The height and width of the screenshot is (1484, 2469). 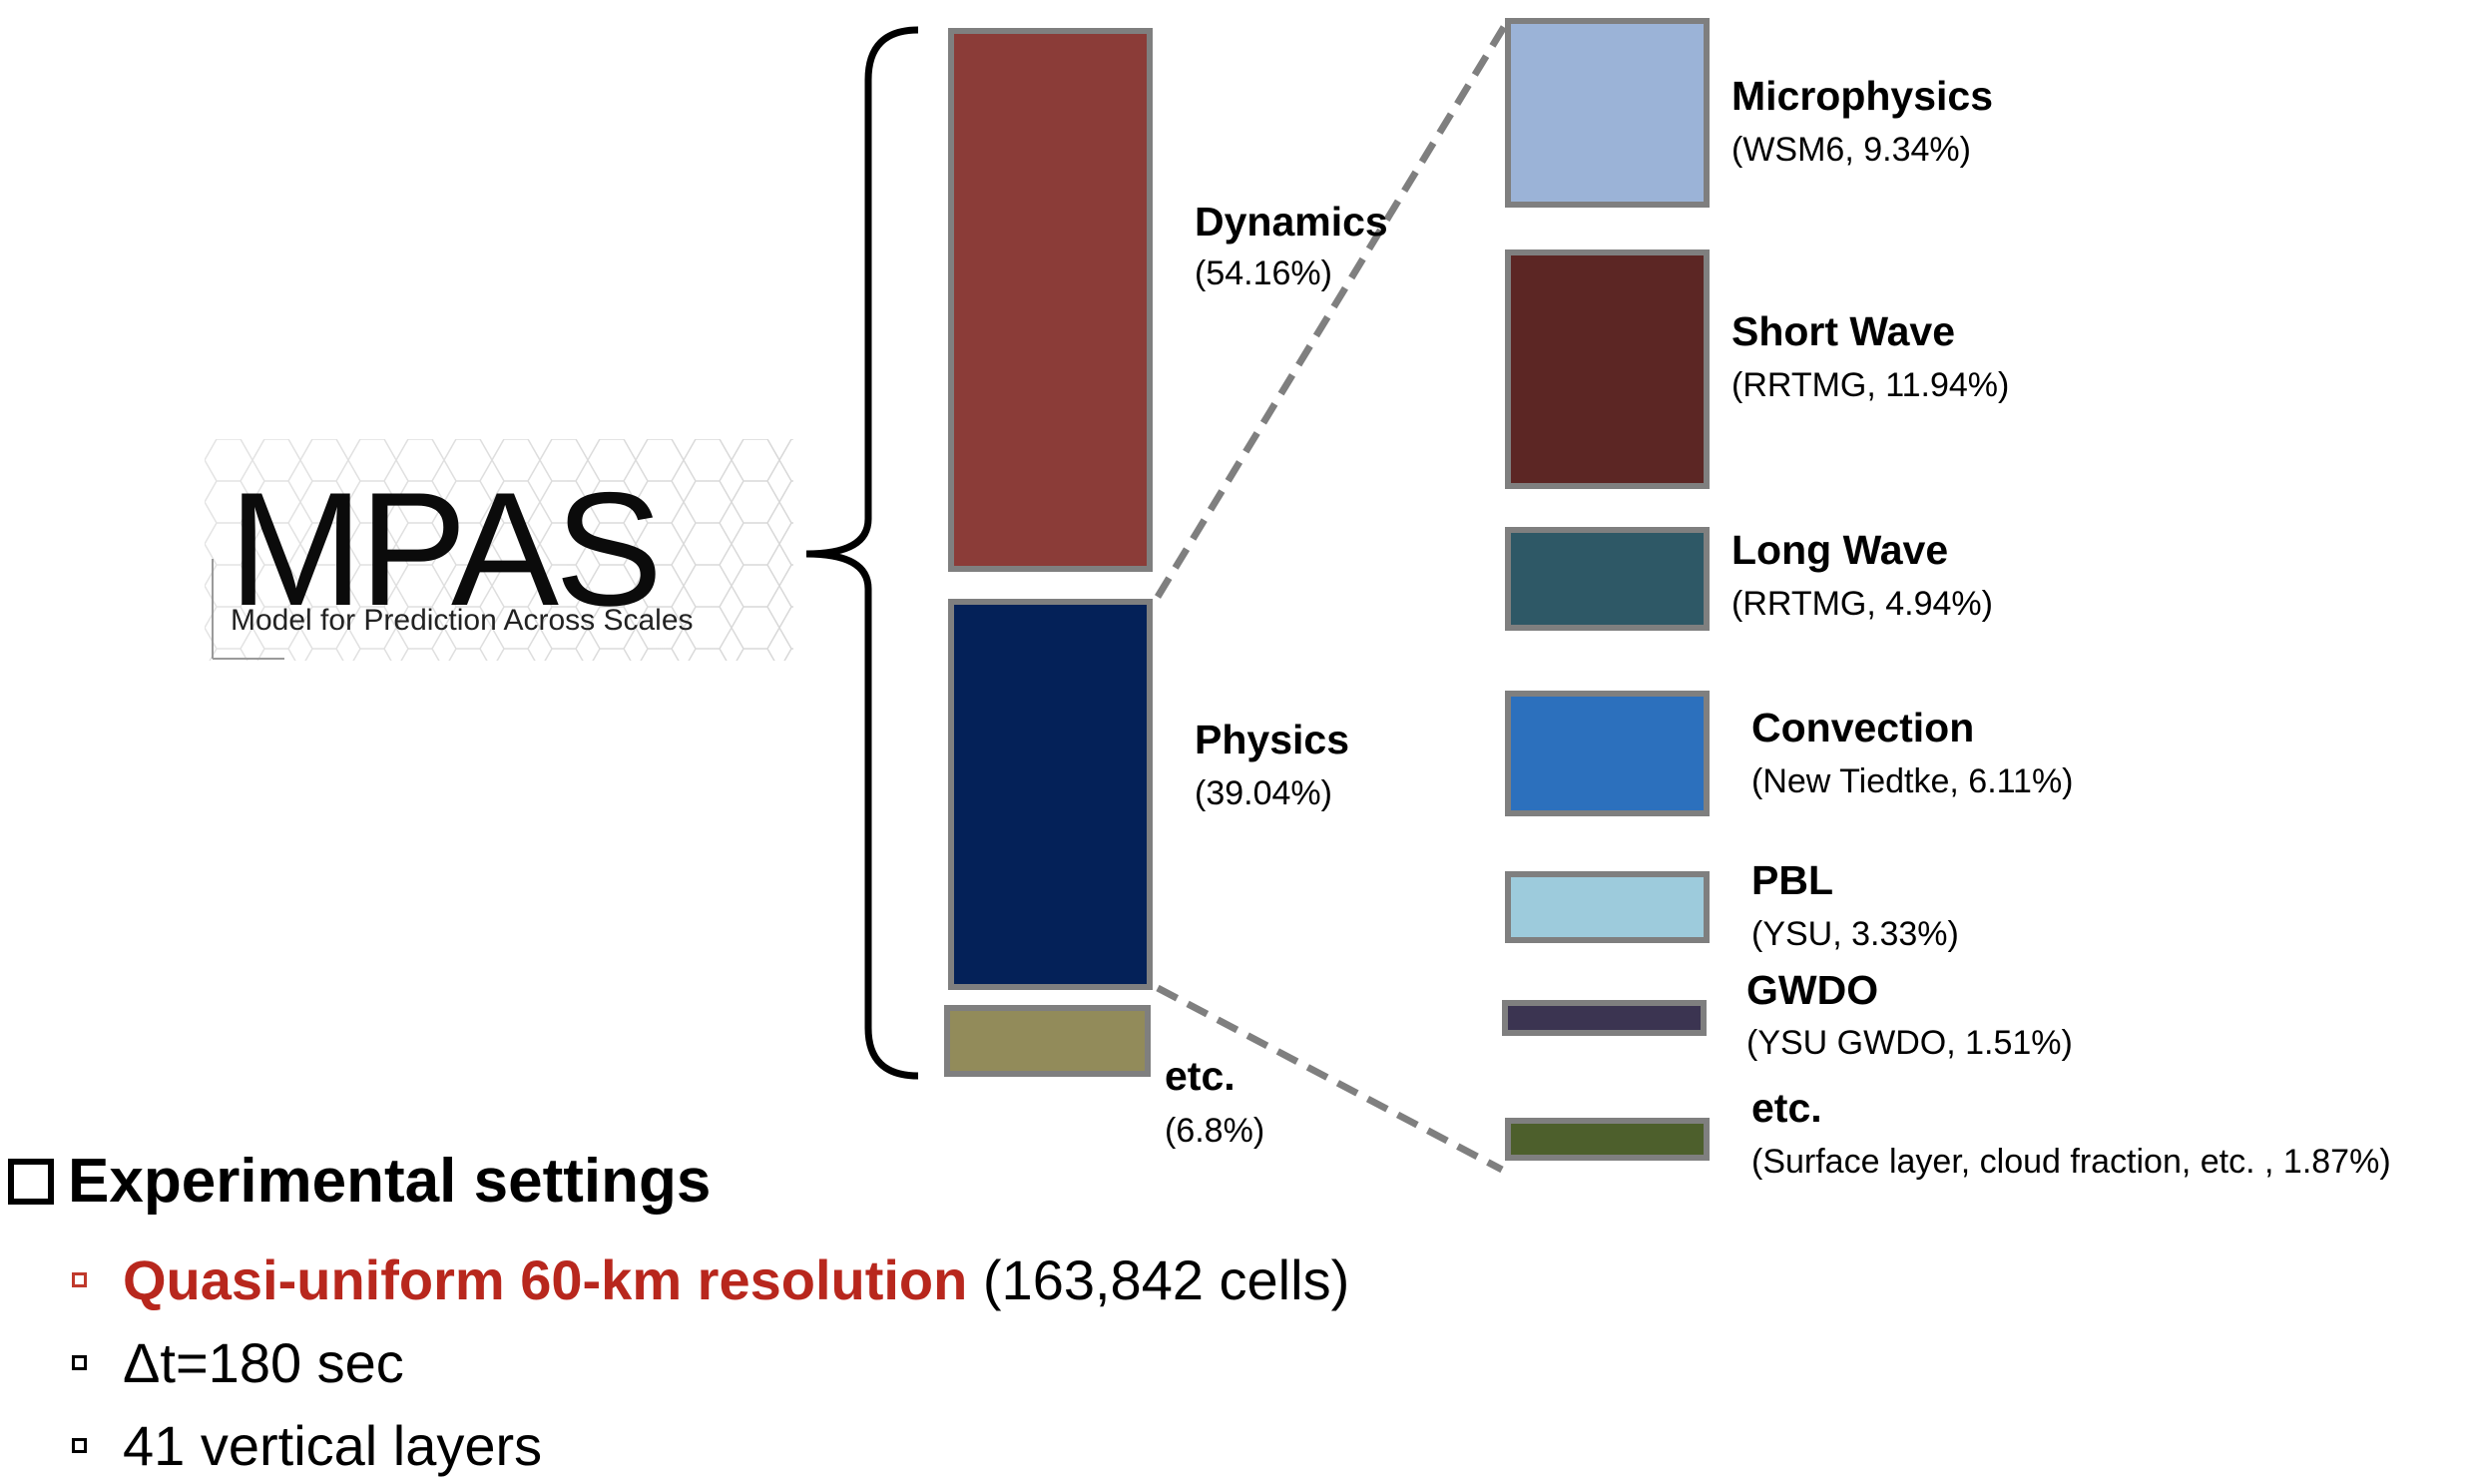 What do you see at coordinates (1840, 550) in the screenshot?
I see `longwave-label: Long Wave` at bounding box center [1840, 550].